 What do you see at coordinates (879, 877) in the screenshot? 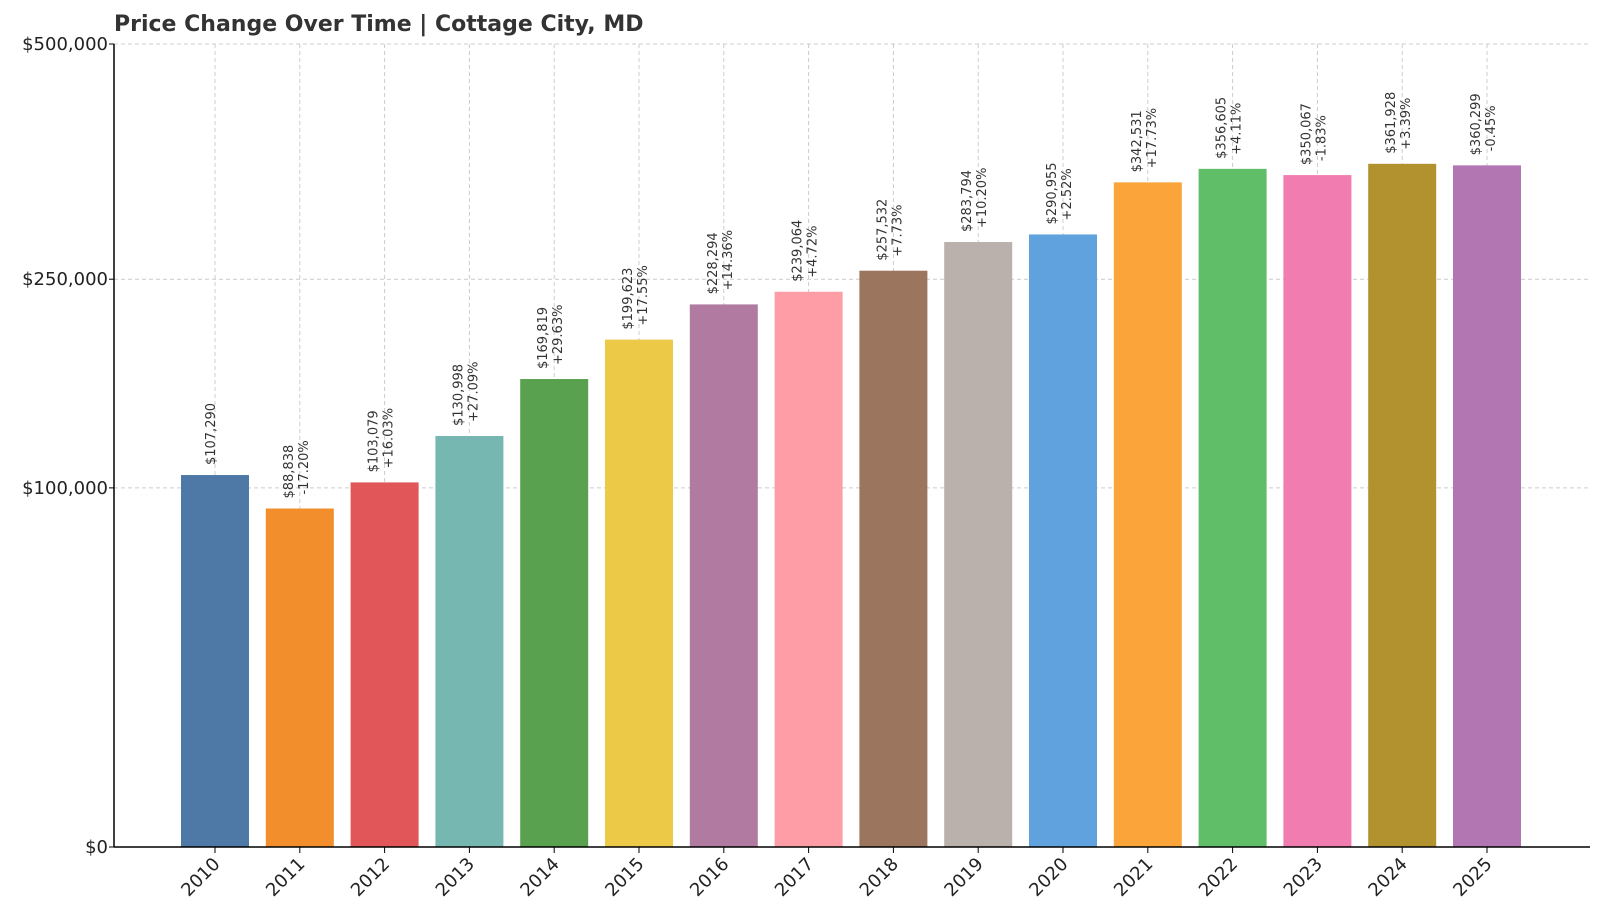
I see `x-tick-label-2018: 2018` at bounding box center [879, 877].